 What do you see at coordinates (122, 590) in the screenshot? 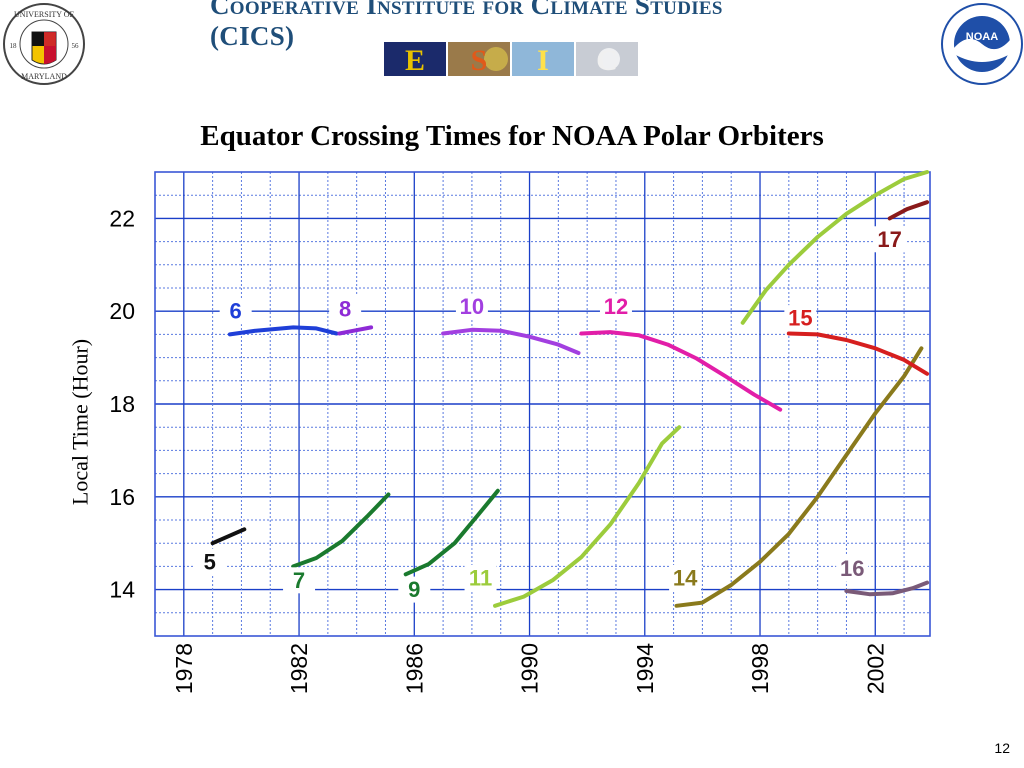
I see `y-tick-label: 14` at bounding box center [122, 590].